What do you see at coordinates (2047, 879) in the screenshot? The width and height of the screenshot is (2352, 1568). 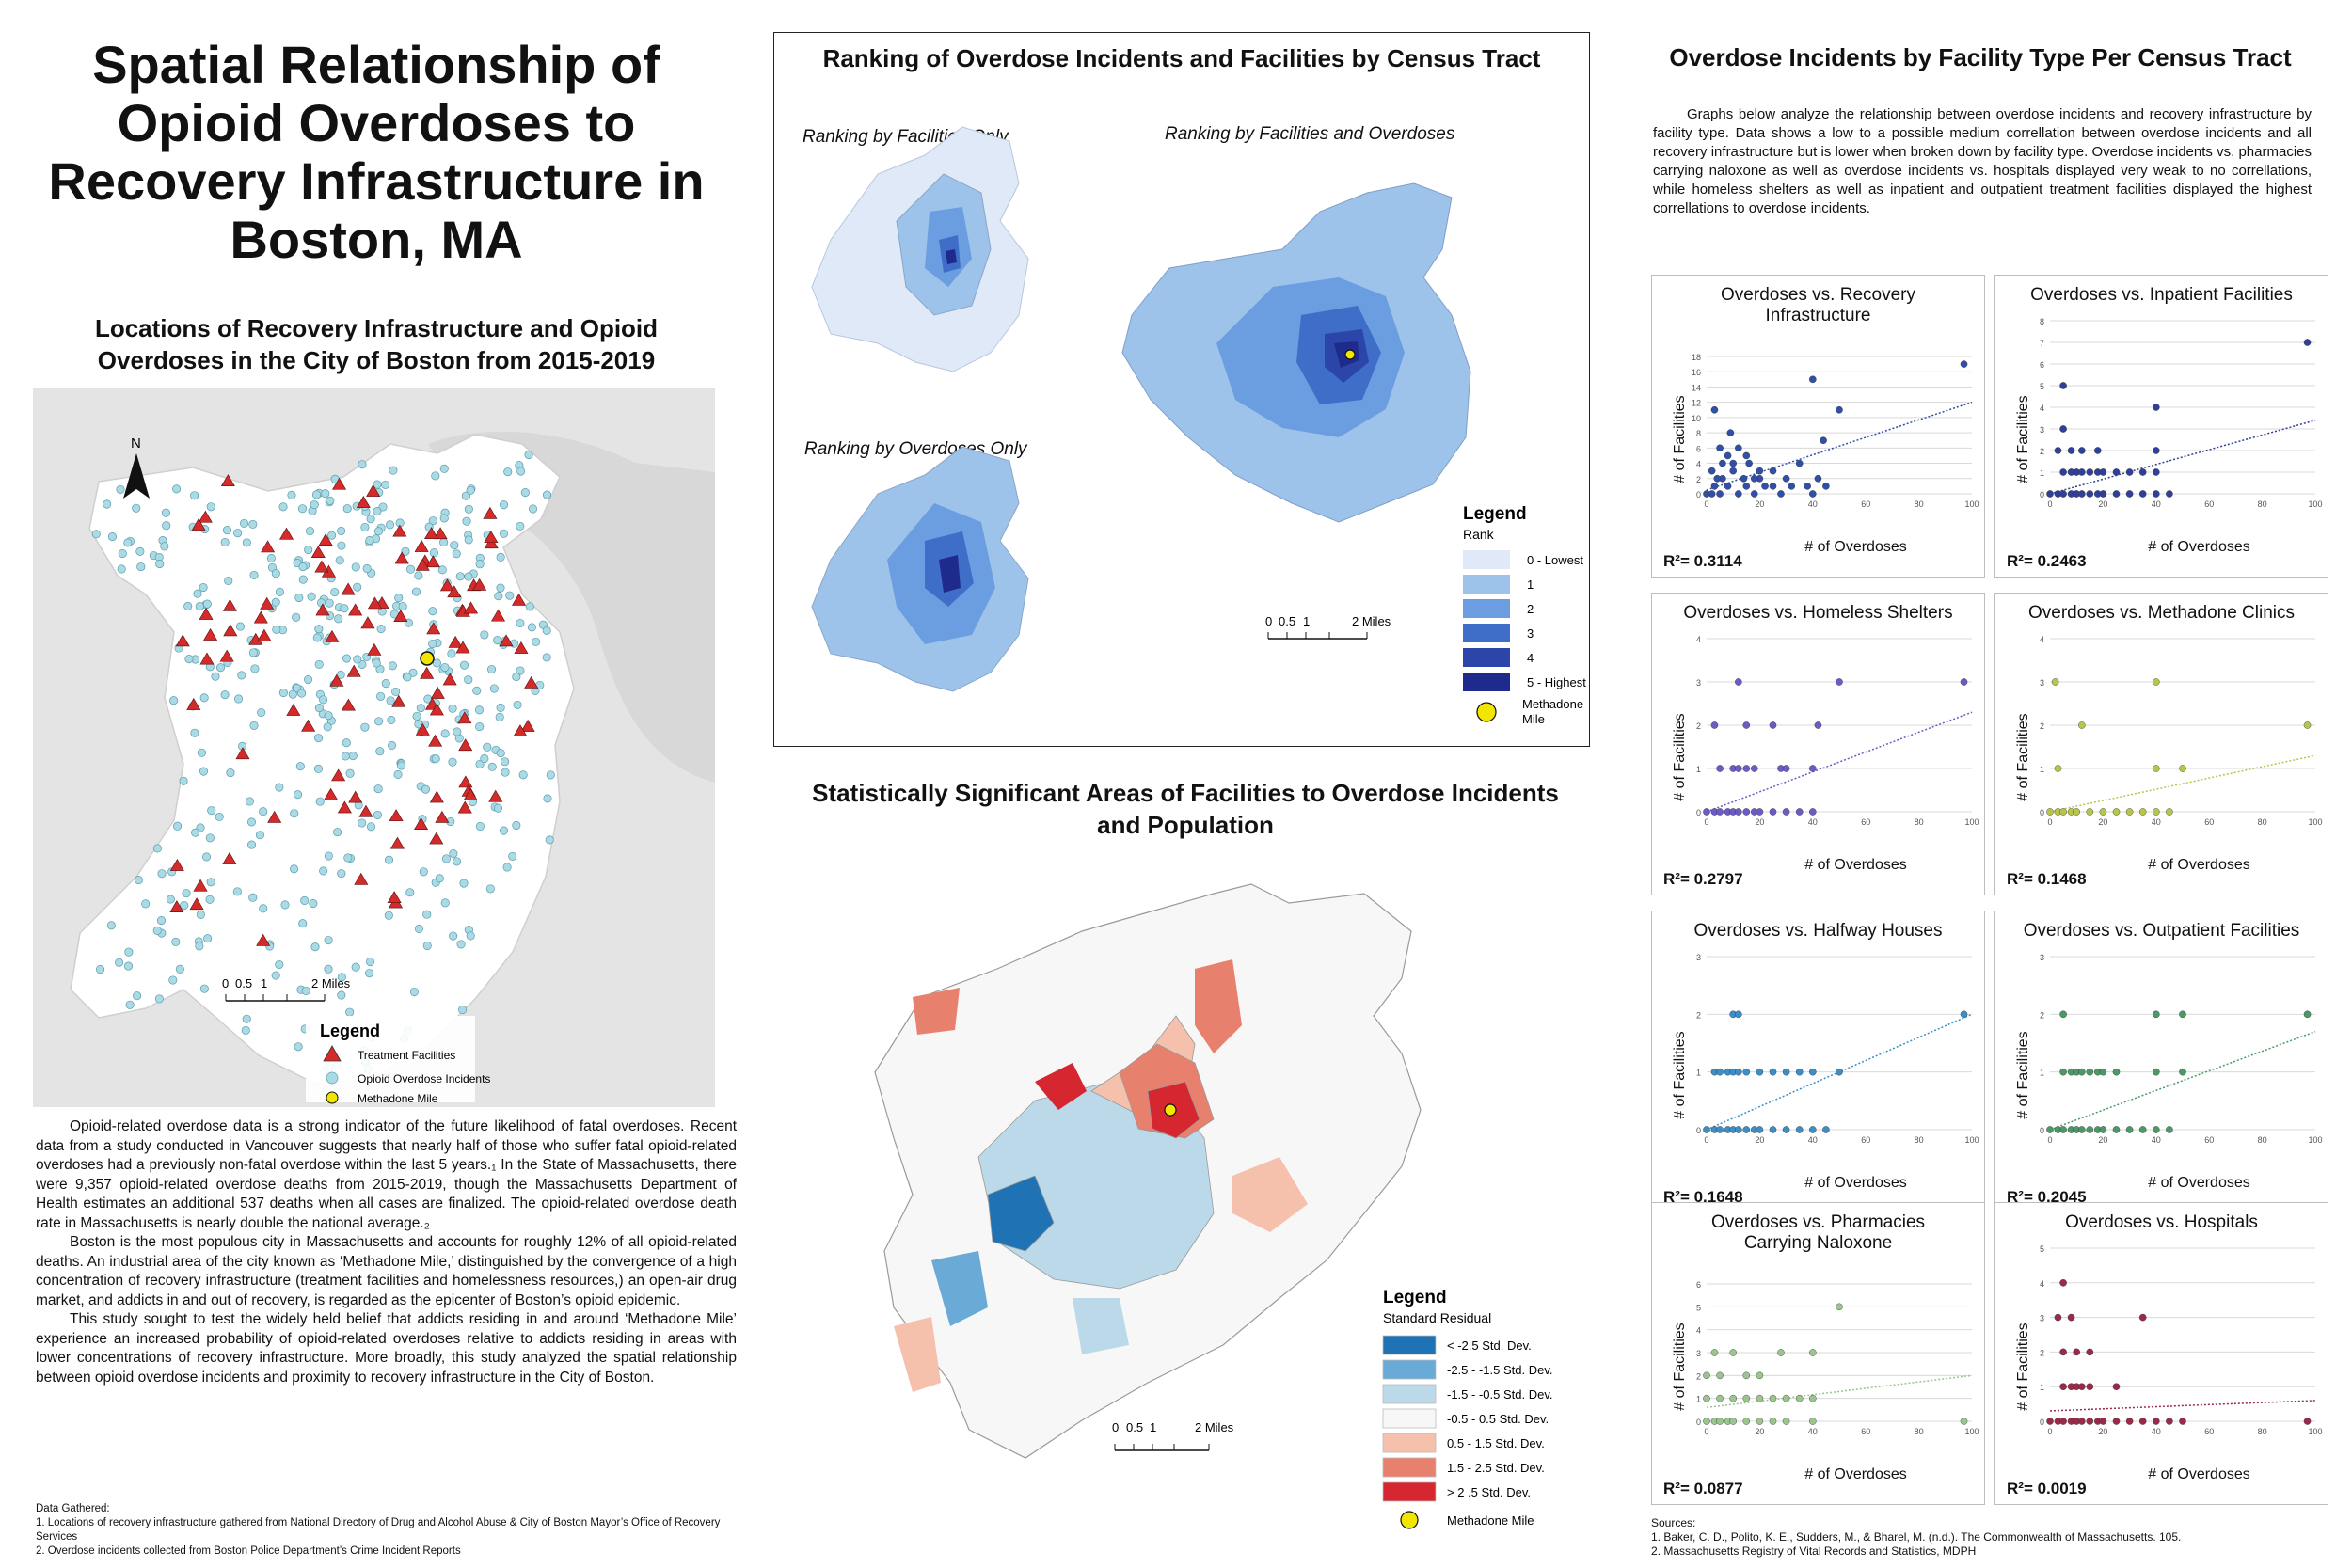 I see `r-squared-label: R²= 0.1468` at bounding box center [2047, 879].